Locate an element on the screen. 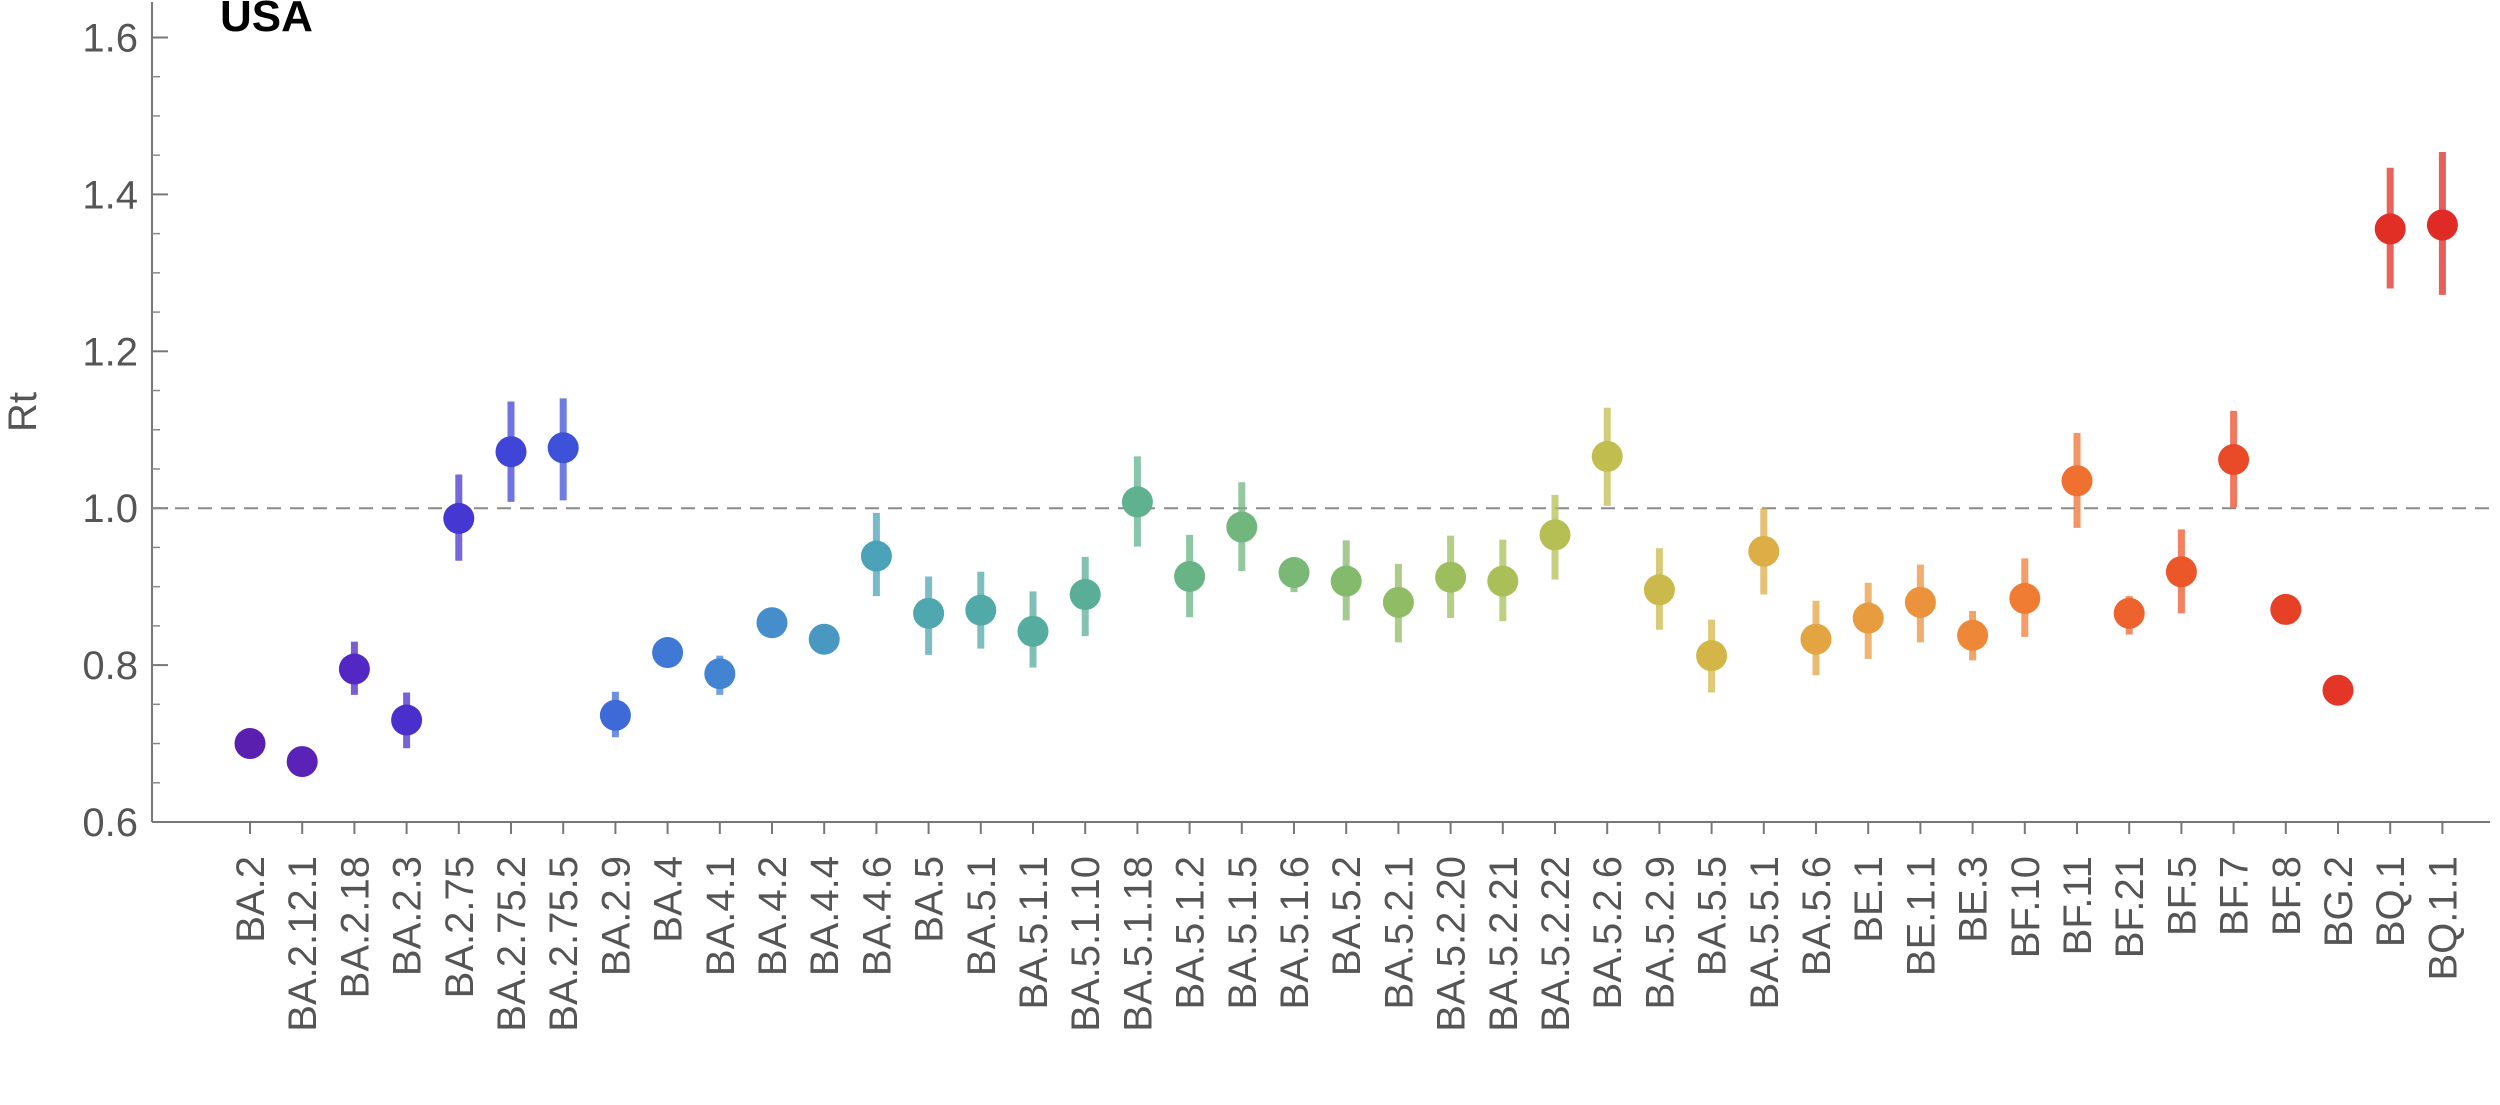 This screenshot has height=1105, width=2500. y-tick-label: 0.6 is located at coordinates (110, 823).